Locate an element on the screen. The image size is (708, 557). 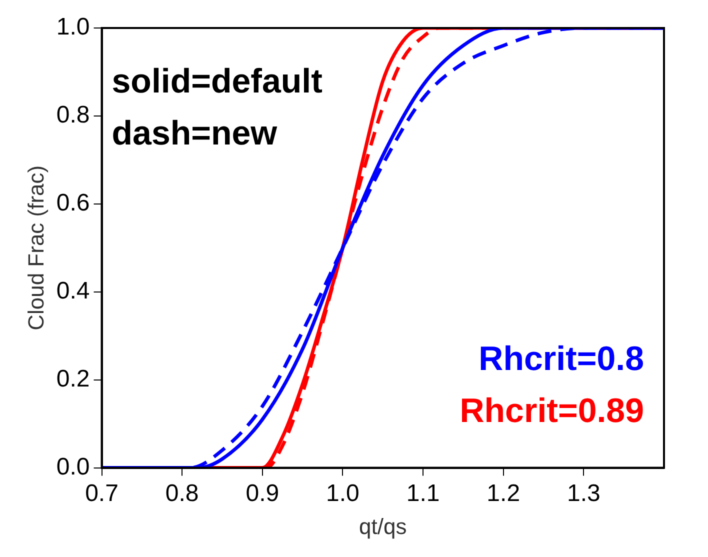
y-tick-label: 1.0 is located at coordinates (73, 27).